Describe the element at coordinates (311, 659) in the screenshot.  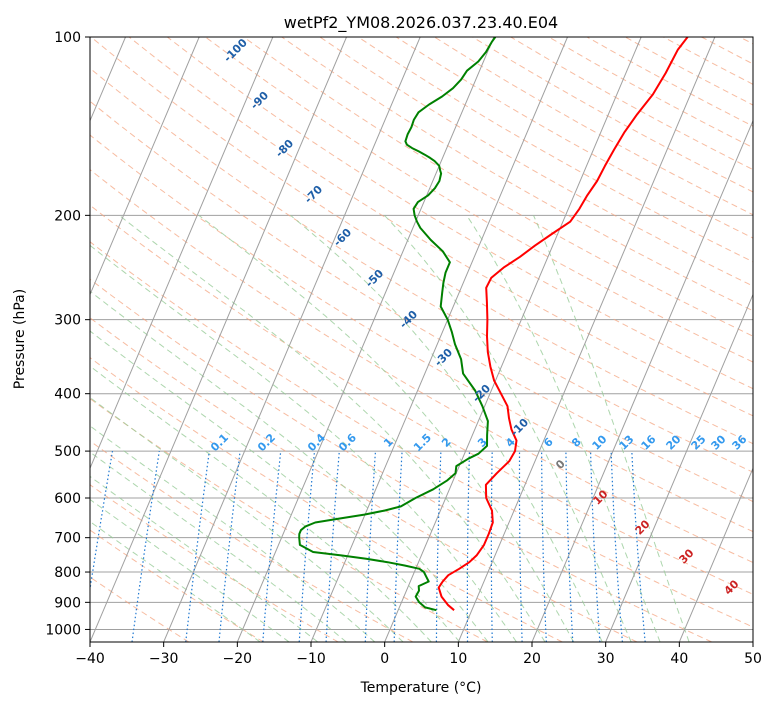
I see `x-tick-label: −10` at that location.